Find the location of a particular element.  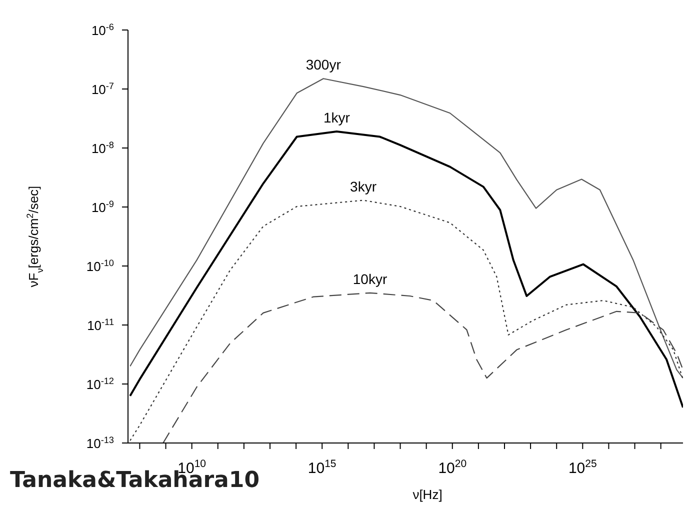

y-tick-label: 10$^{-9}$ is located at coordinates (102, 207).